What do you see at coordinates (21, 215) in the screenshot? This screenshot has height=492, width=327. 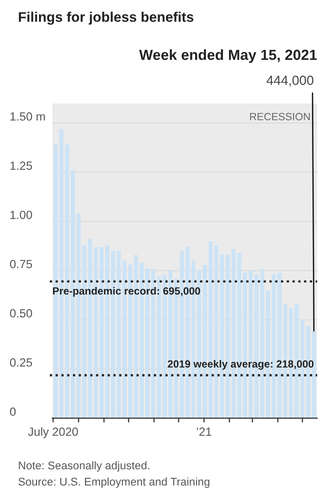 I see `y-tick-label: 1.00` at bounding box center [21, 215].